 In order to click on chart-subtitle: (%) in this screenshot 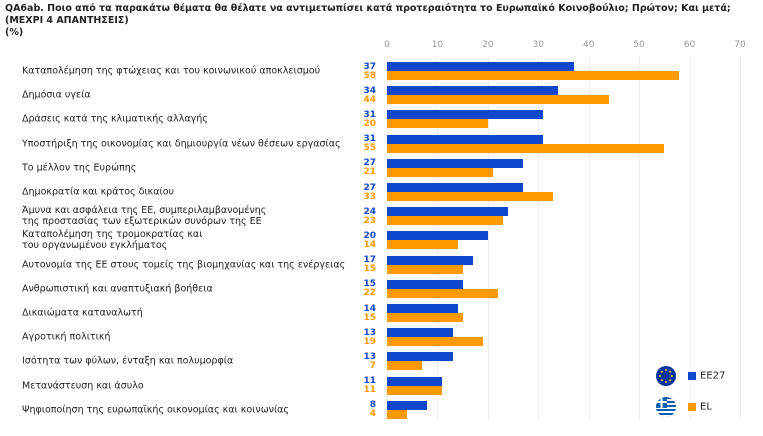, I will do `click(14, 32)`.